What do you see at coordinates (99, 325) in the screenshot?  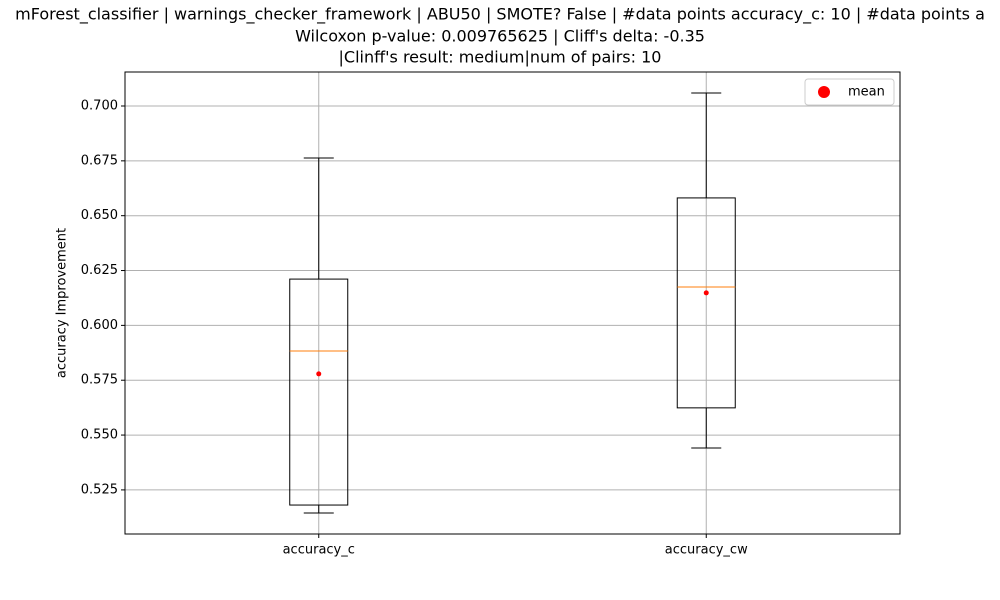 I see `y-tick-label: 0.600` at bounding box center [99, 325].